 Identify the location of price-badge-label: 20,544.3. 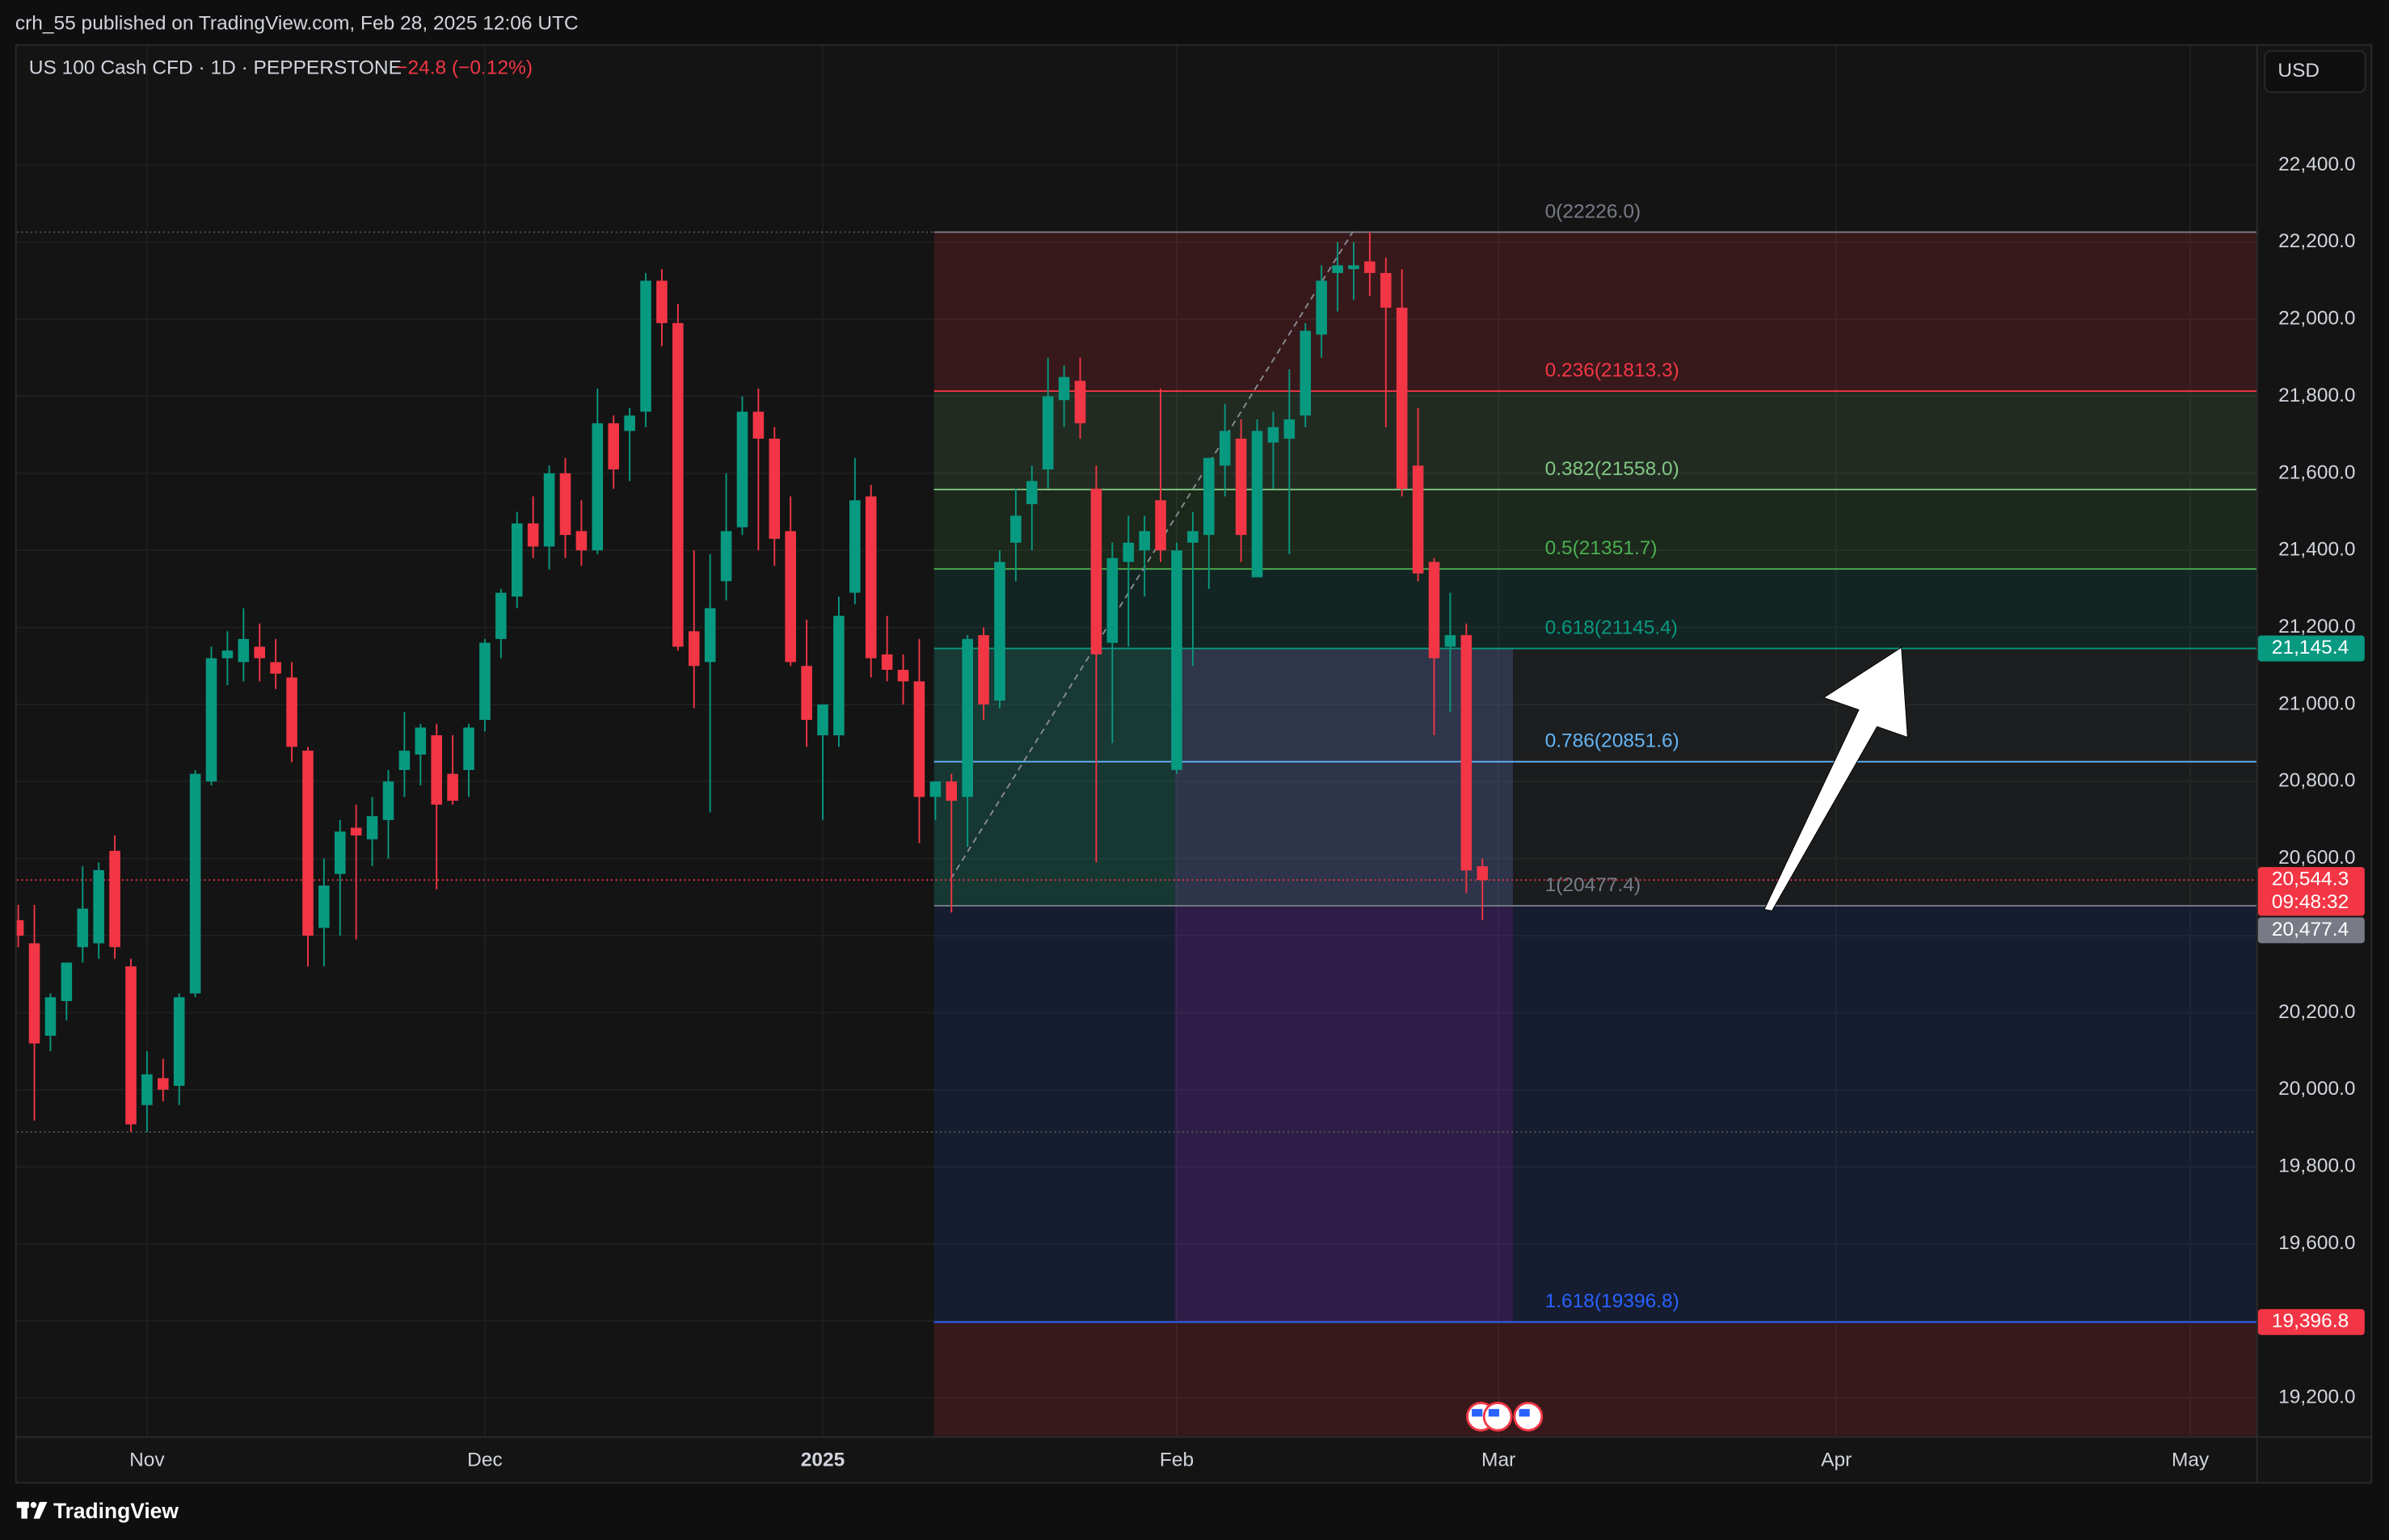
(2310, 879).